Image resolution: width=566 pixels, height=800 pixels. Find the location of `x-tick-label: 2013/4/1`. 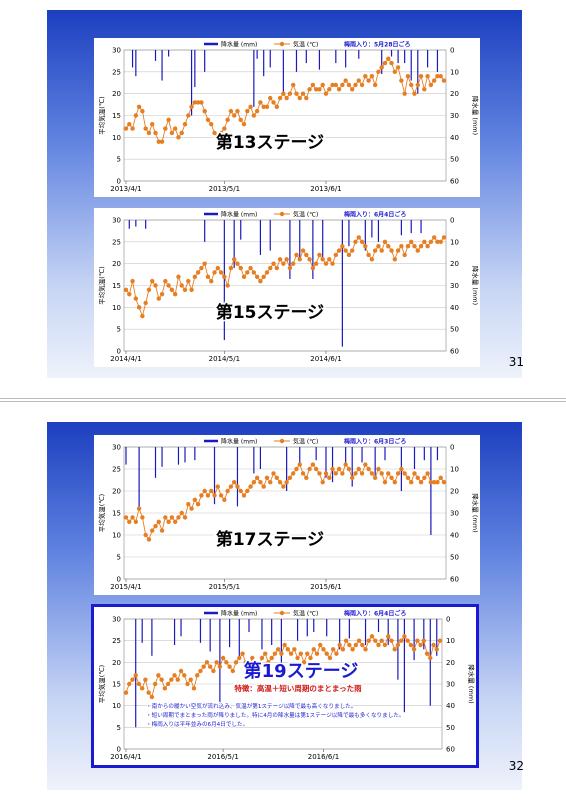

x-tick-label: 2013/4/1 is located at coordinates (125, 189).